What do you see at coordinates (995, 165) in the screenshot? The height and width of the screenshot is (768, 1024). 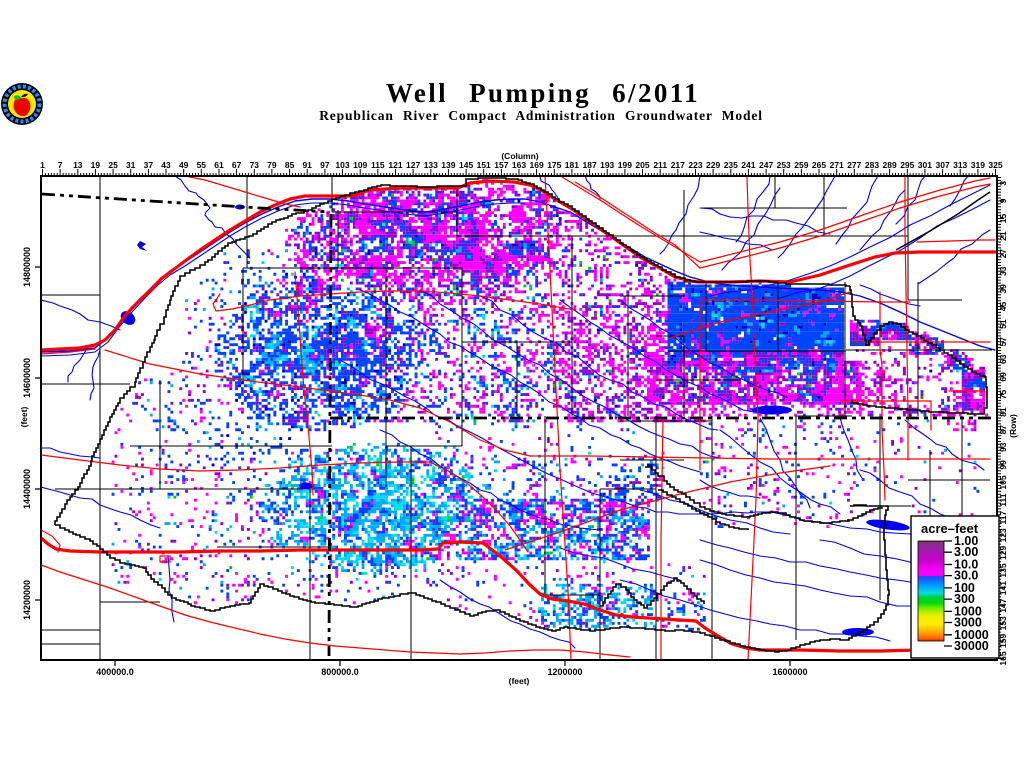 I see `svg-text: 325` at bounding box center [995, 165].